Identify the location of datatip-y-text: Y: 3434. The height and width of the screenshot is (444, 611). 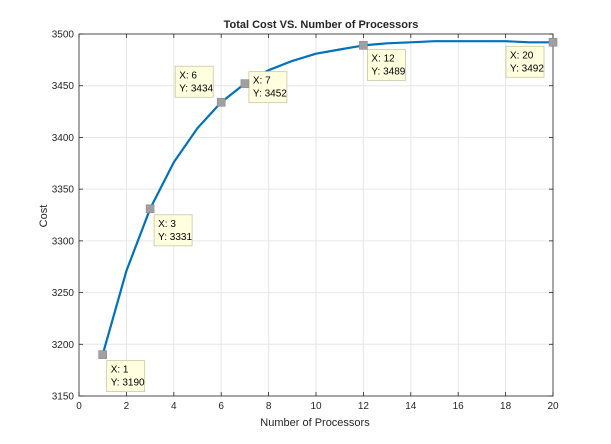
(196, 88).